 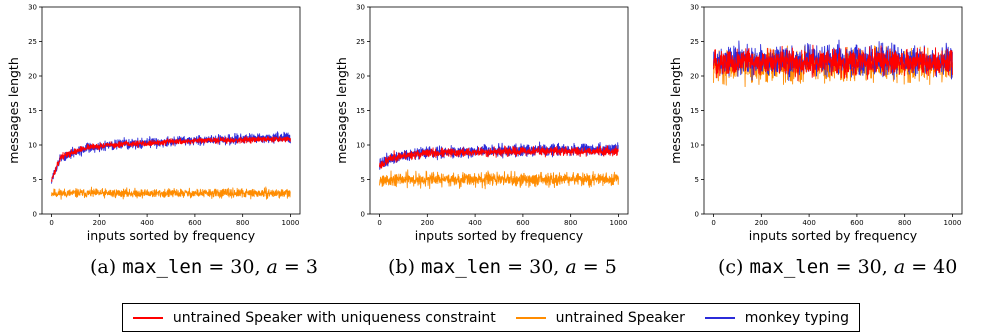 What do you see at coordinates (32, 77) in the screenshot?
I see `chart-a-ytick-label-20: 20` at bounding box center [32, 77].